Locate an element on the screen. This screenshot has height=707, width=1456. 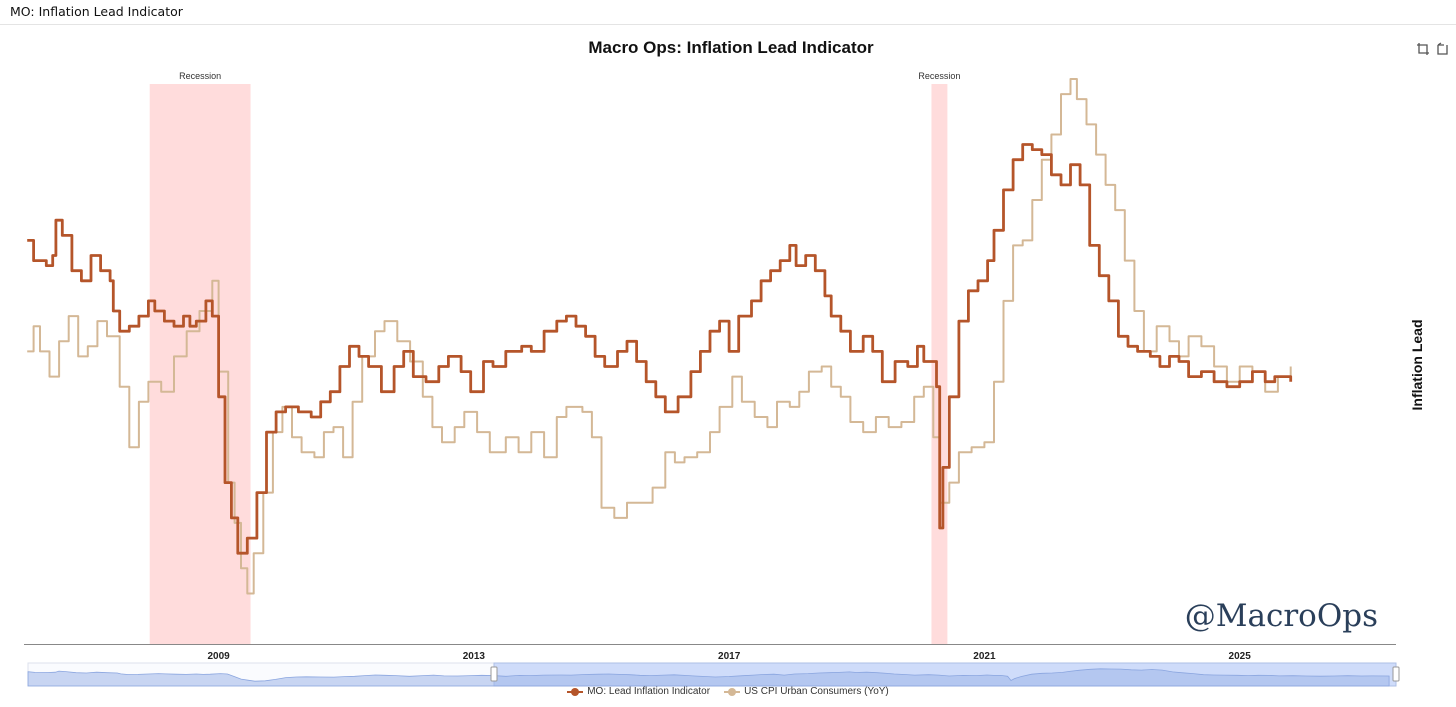
recession-label-1: Recession is located at coordinates (200, 76).